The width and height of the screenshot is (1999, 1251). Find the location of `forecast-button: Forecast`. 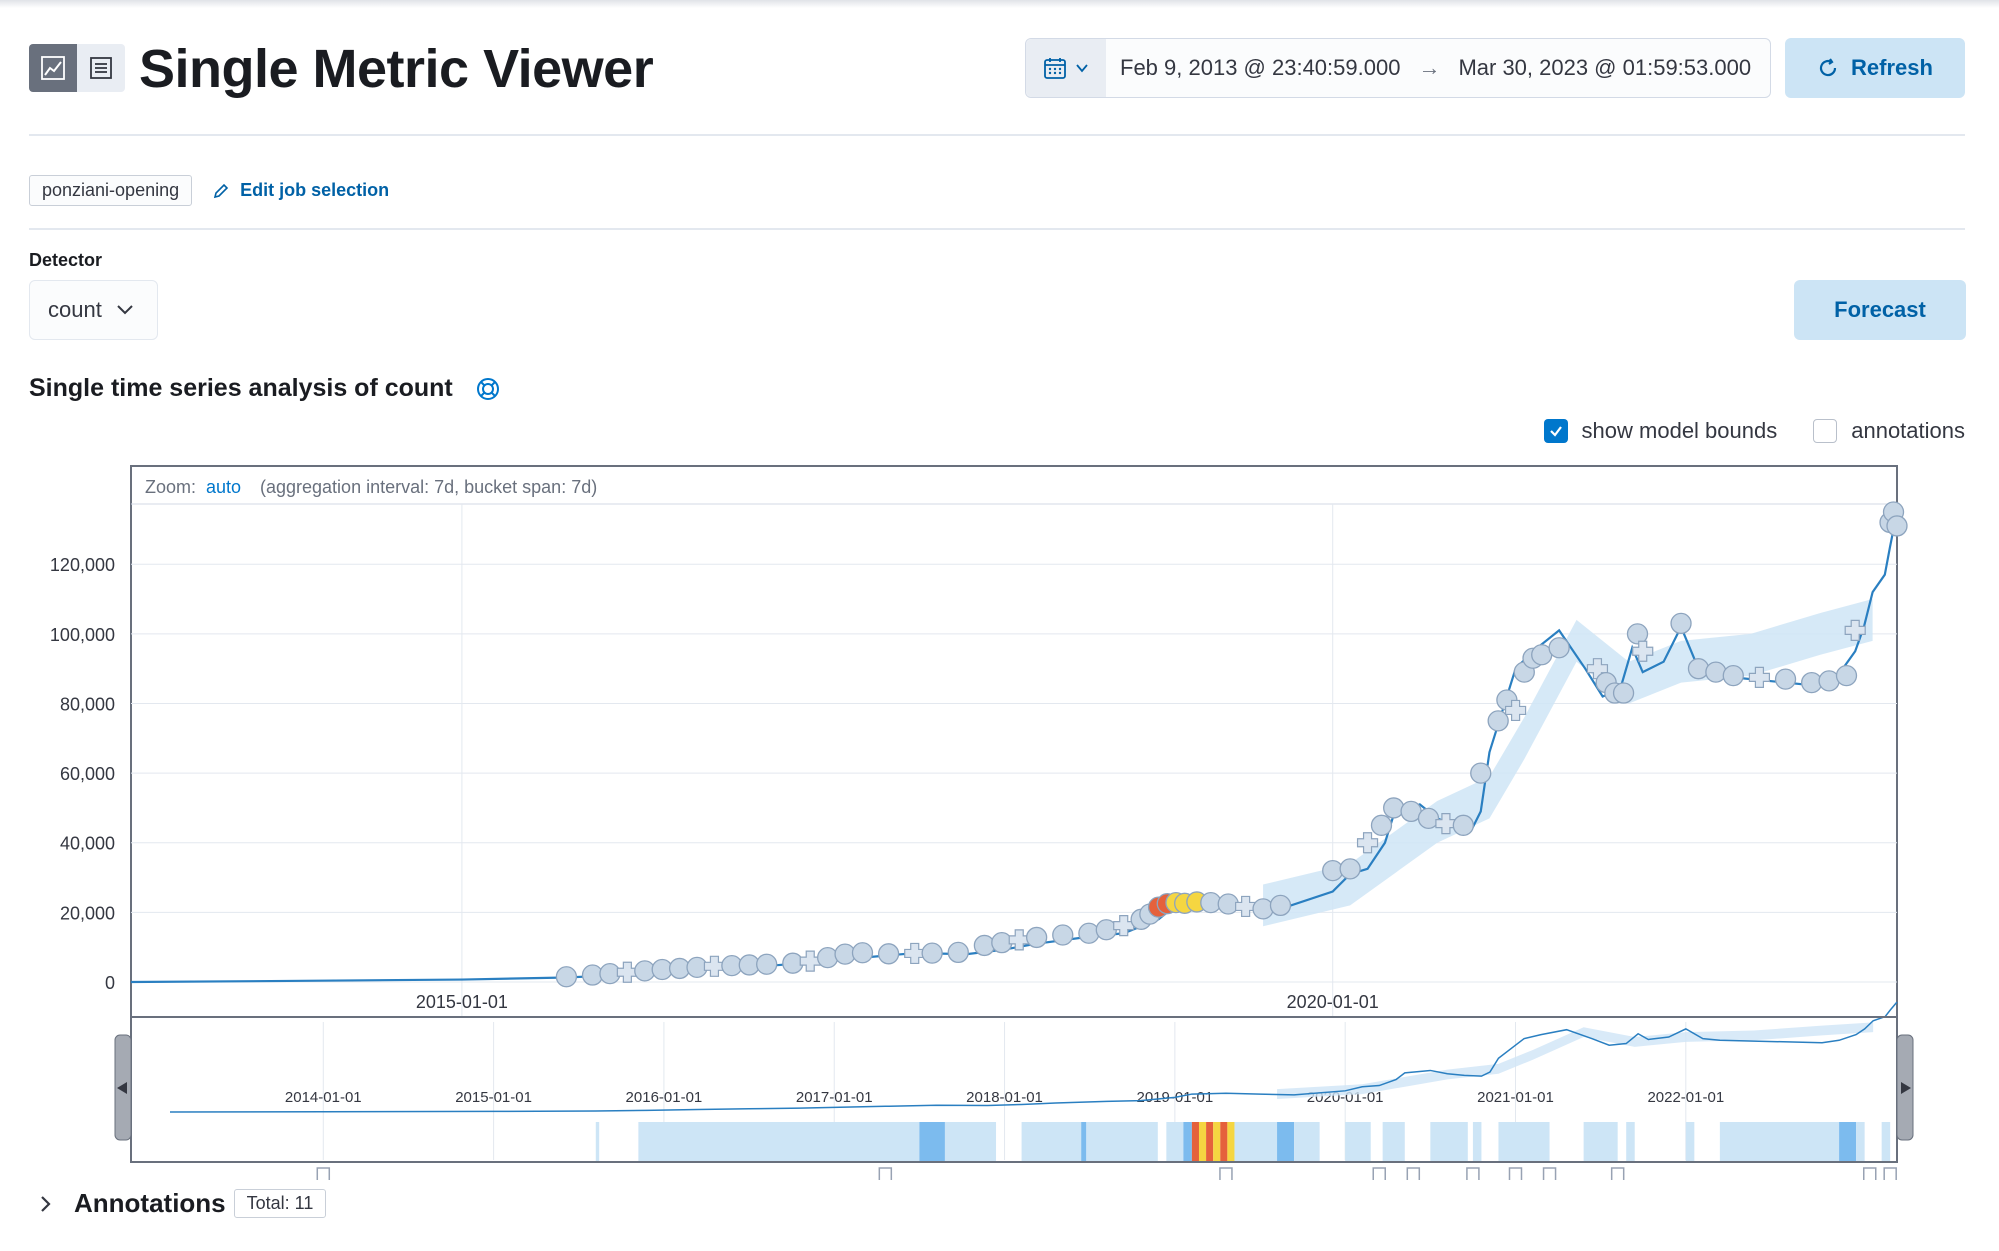

forecast-button: Forecast is located at coordinates (1880, 310).